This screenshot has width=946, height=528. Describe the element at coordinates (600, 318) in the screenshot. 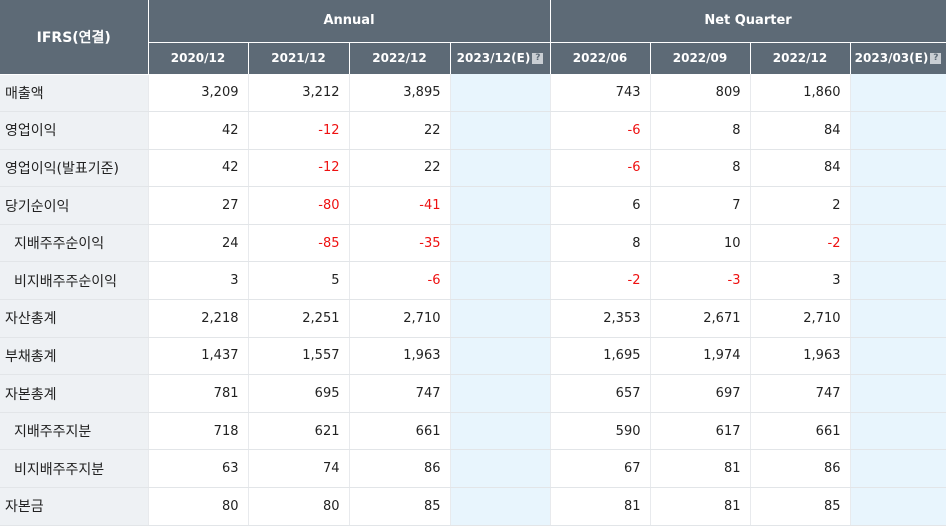

I see `table-cell: 2,353` at that location.